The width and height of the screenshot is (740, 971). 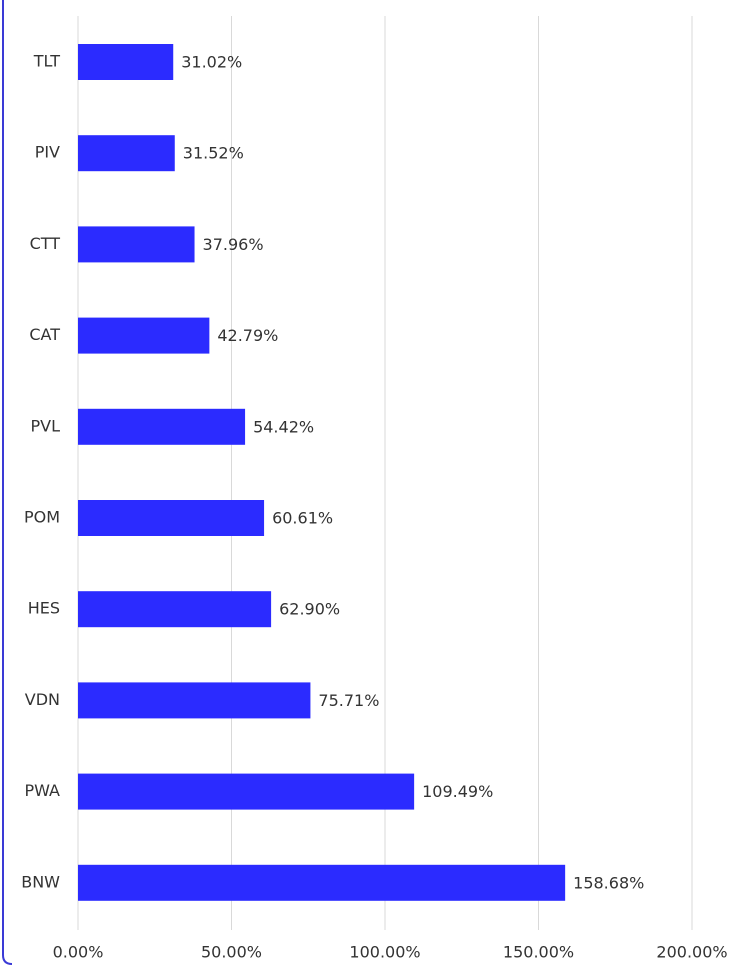 I want to click on x-tick-label: 100.00%, so click(x=384, y=952).